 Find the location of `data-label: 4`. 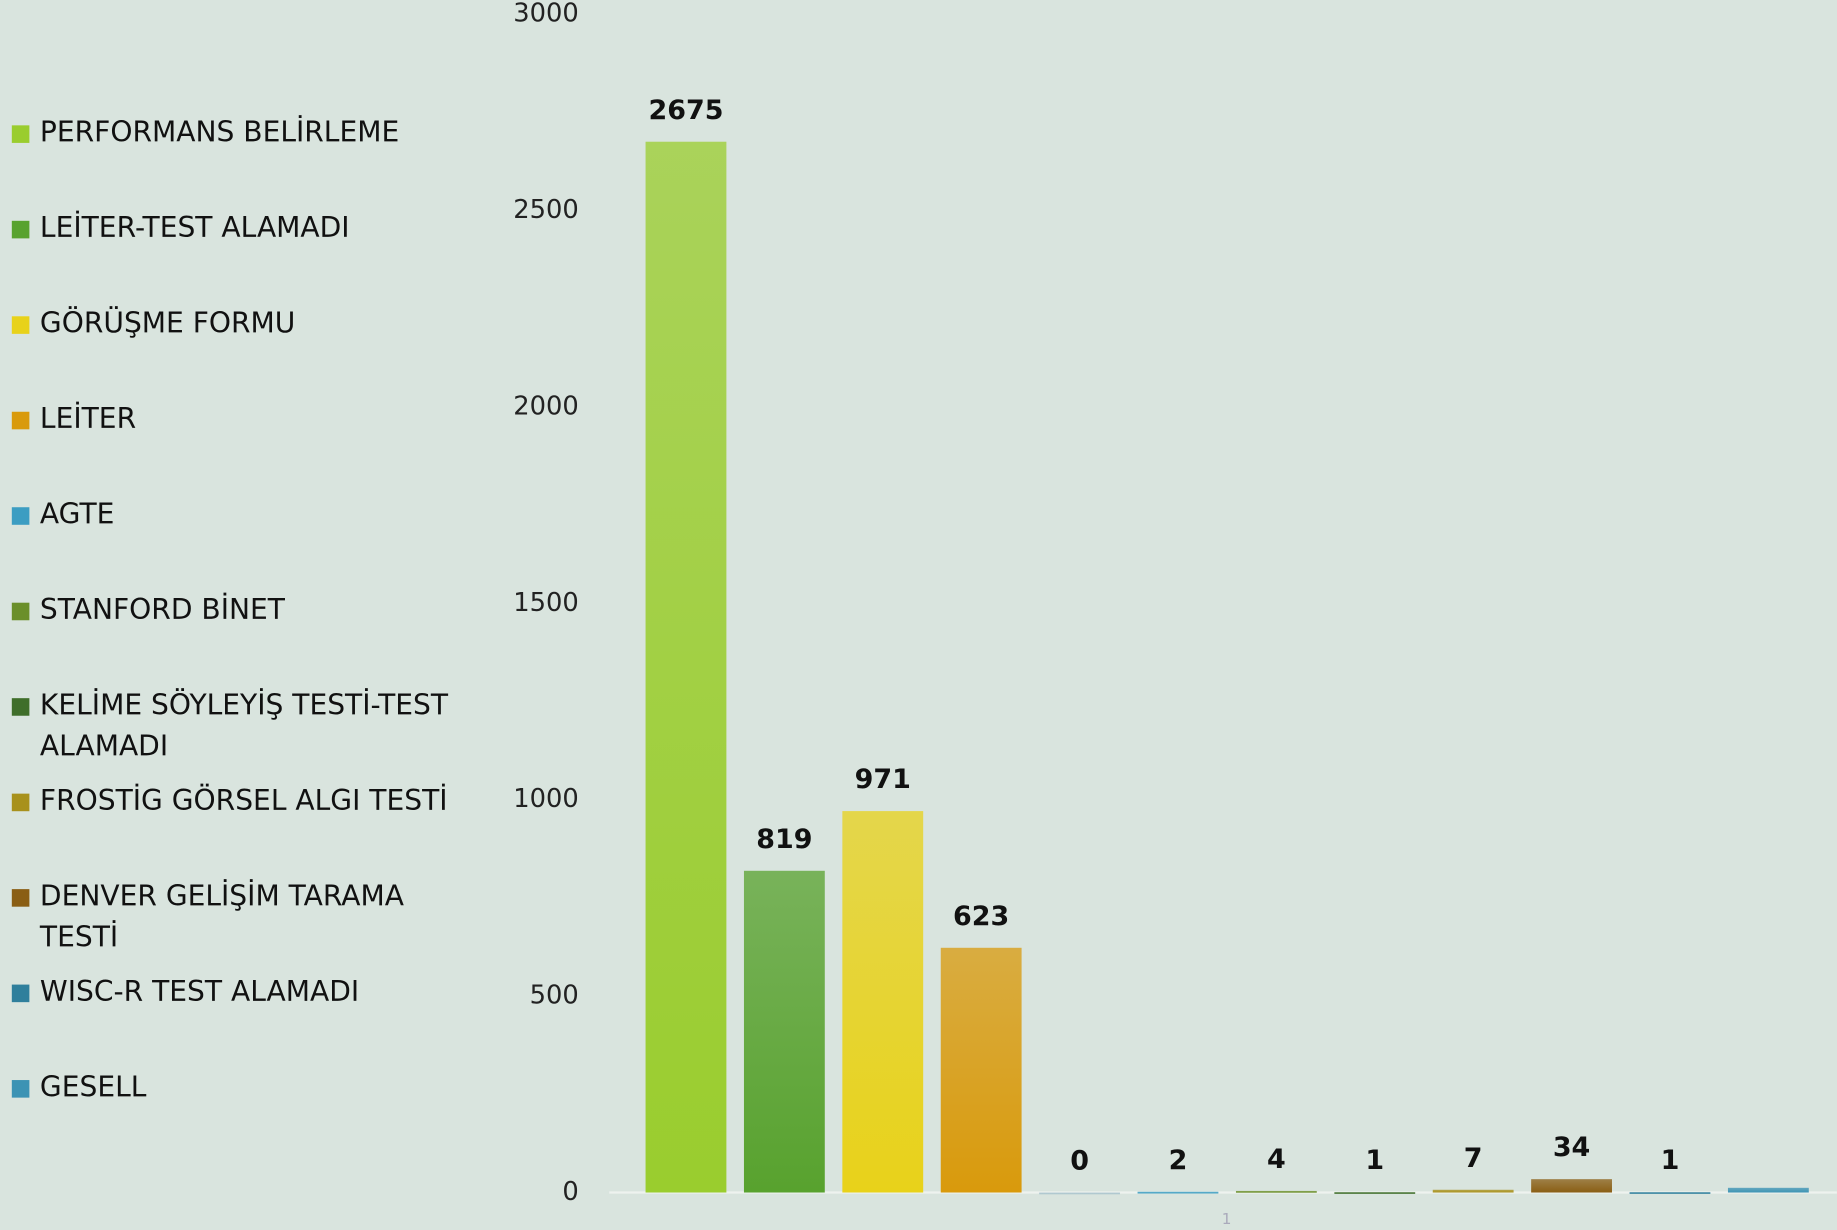

data-label: 4 is located at coordinates (1276, 1159).